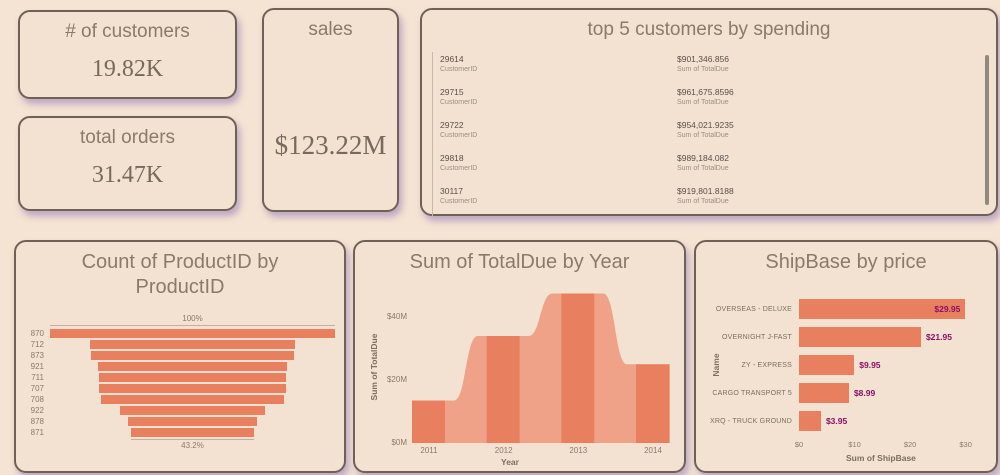 The width and height of the screenshot is (1000, 475). What do you see at coordinates (703, 59) in the screenshot?
I see `totaldue-value: $901,346.856` at bounding box center [703, 59].